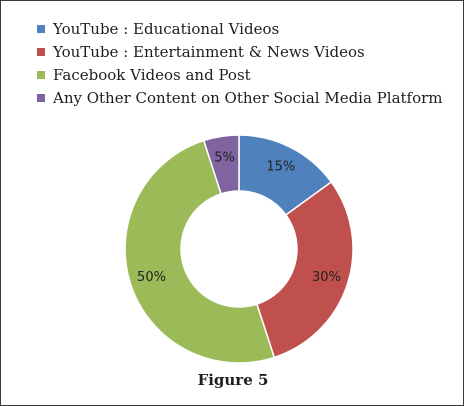 The height and width of the screenshot is (406, 464). What do you see at coordinates (224, 158) in the screenshot?
I see `slice-value-label: 5%` at bounding box center [224, 158].